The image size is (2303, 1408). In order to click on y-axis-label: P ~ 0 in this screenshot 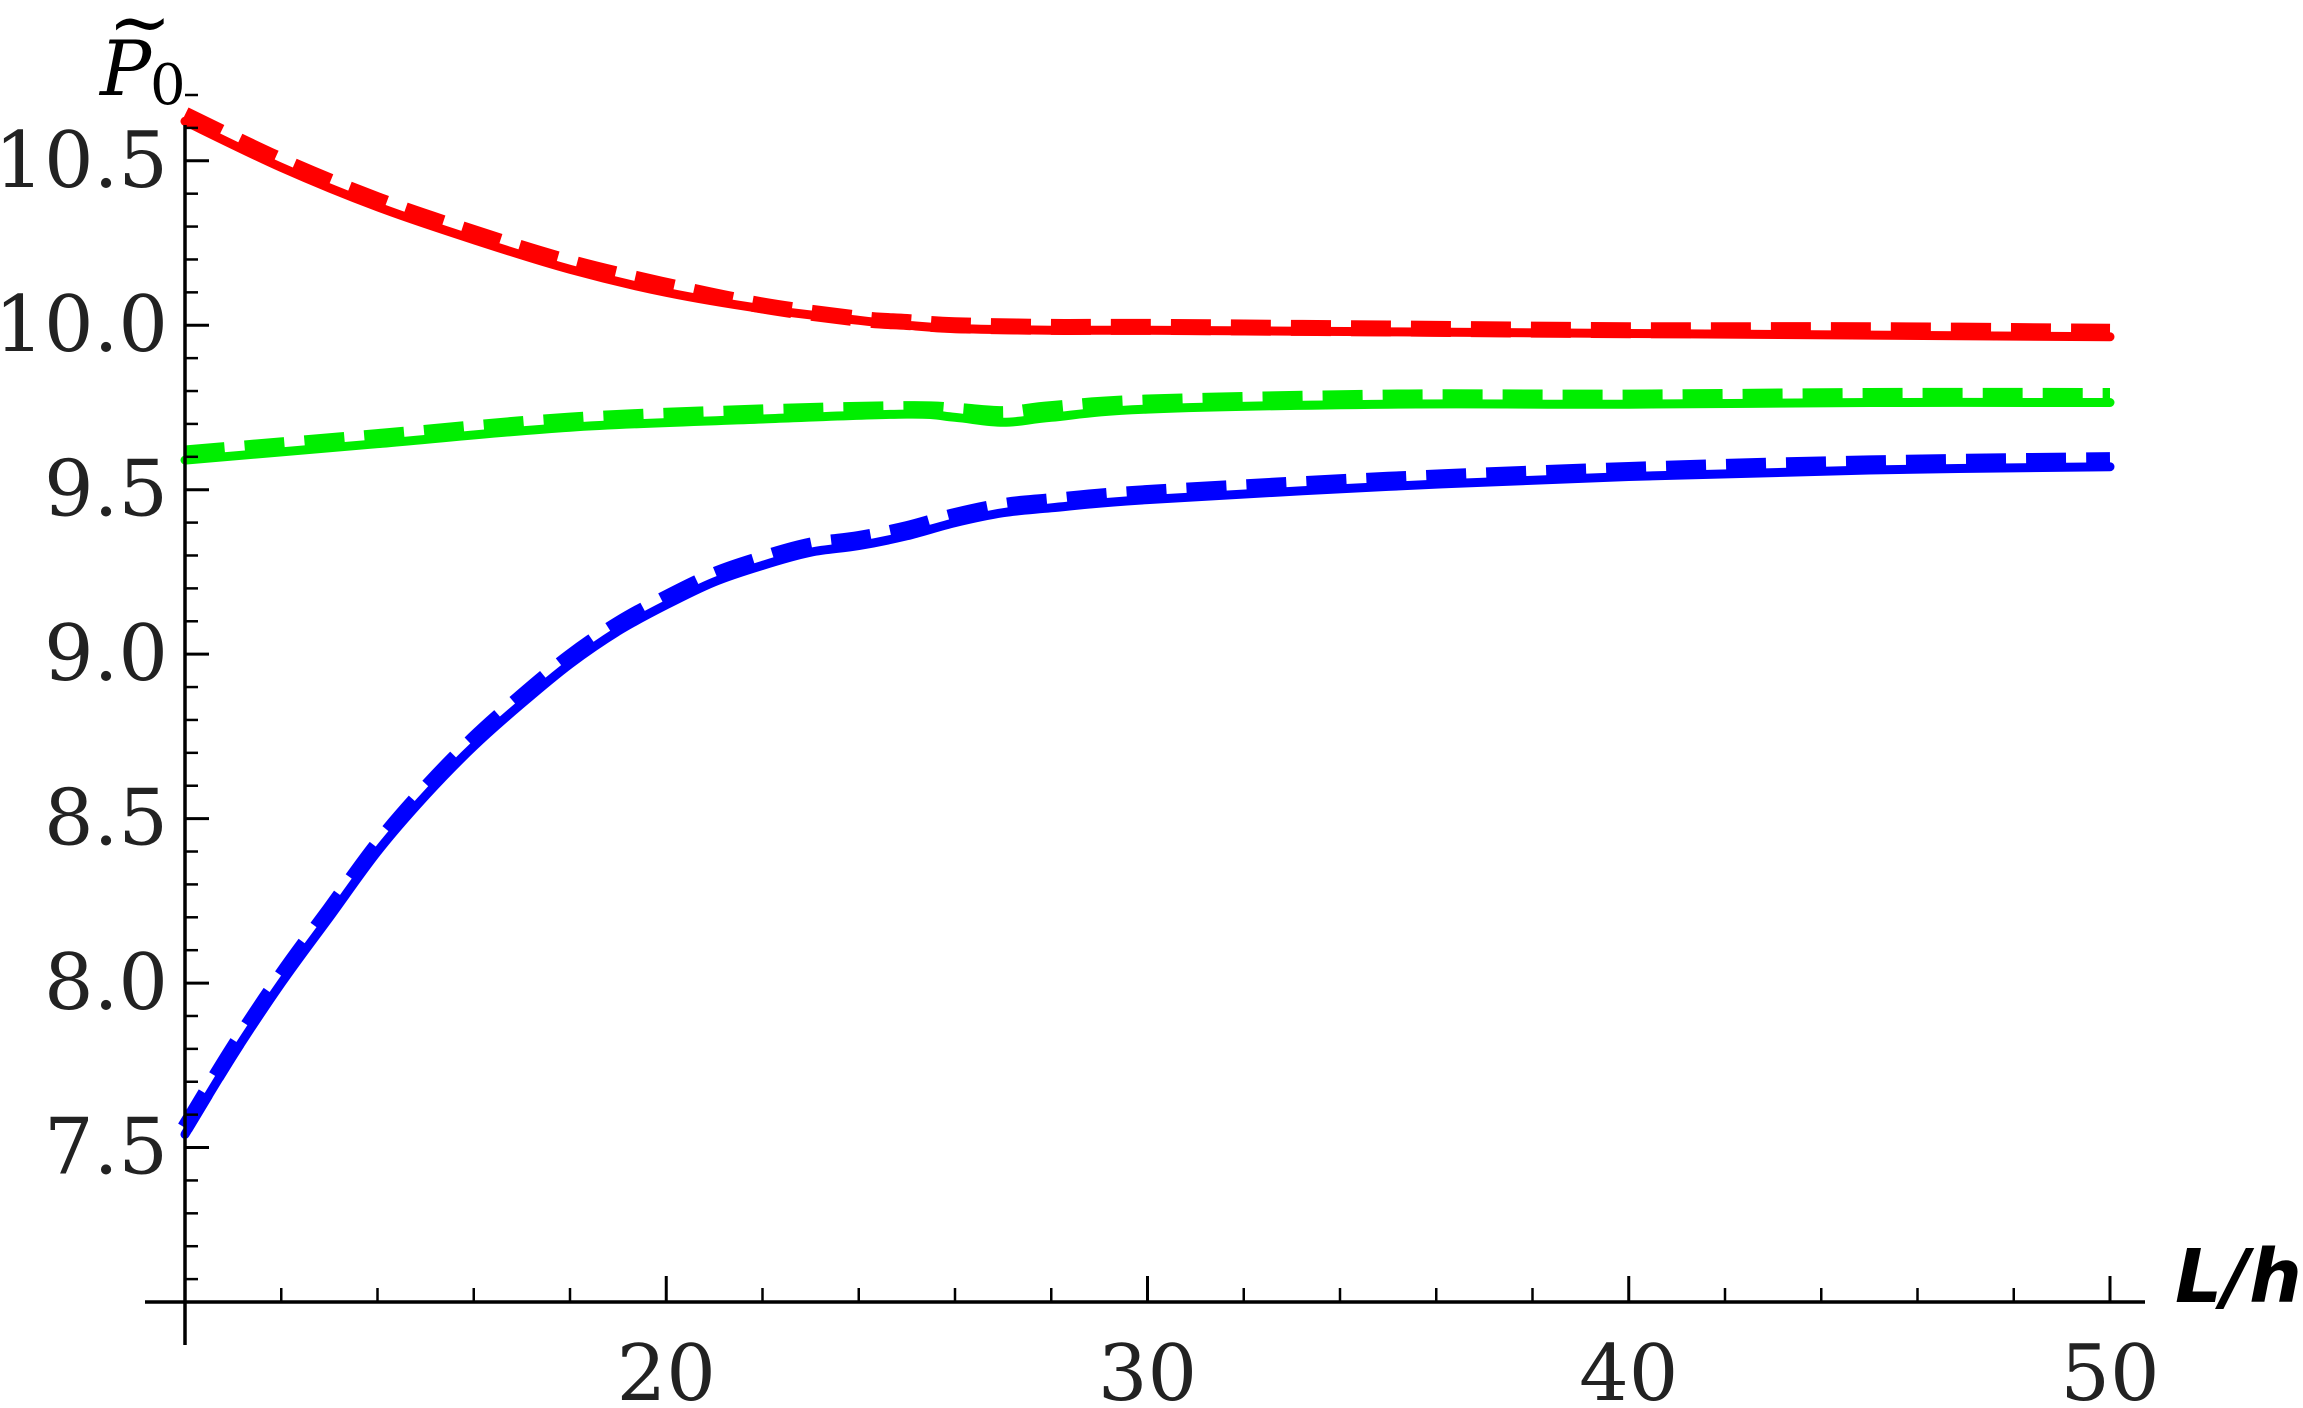, I will do `click(142, 59)`.